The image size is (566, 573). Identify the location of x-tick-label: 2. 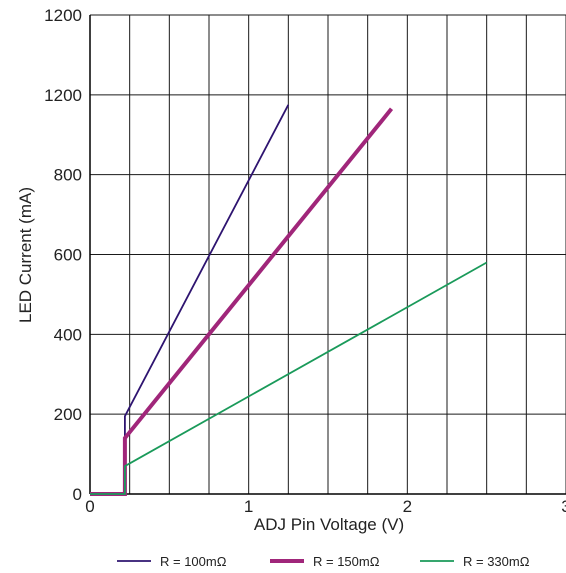
(407, 506).